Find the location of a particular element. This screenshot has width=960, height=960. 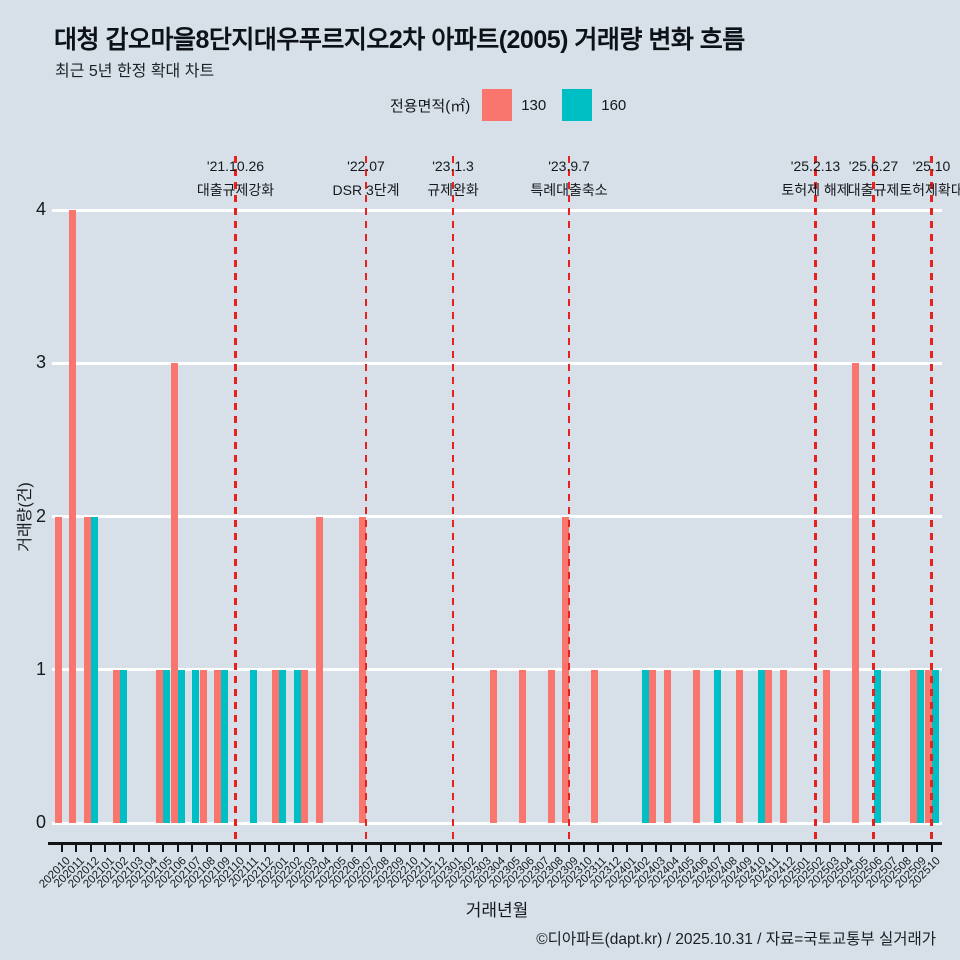

event-label: DSR 3단계 is located at coordinates (366, 190).